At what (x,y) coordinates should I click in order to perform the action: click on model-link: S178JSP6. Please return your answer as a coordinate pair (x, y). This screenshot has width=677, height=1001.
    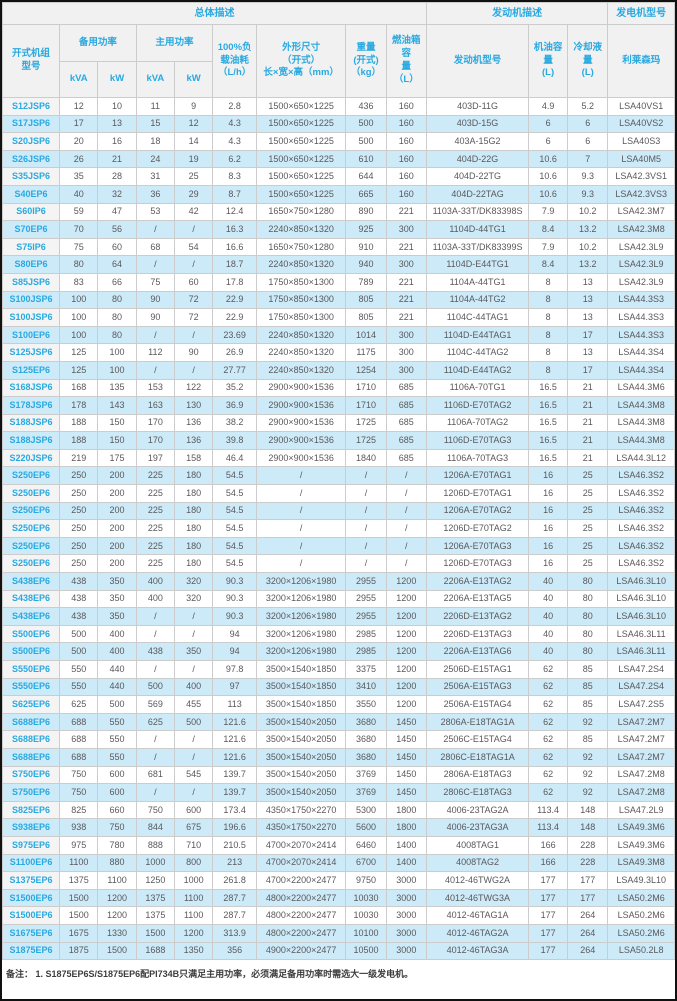
    Looking at the image, I should click on (31, 405).